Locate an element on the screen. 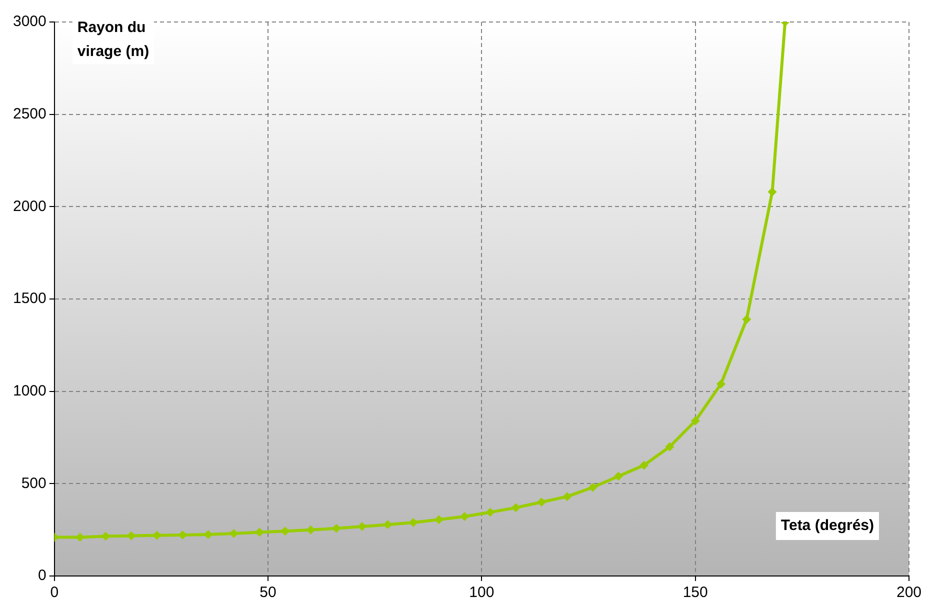 The image size is (929, 610). x-tick-label: 50 is located at coordinates (268, 593).